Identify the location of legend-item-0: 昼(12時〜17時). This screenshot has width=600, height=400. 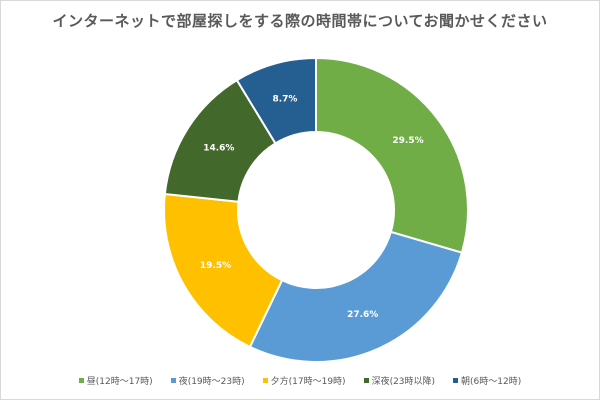
(115, 380).